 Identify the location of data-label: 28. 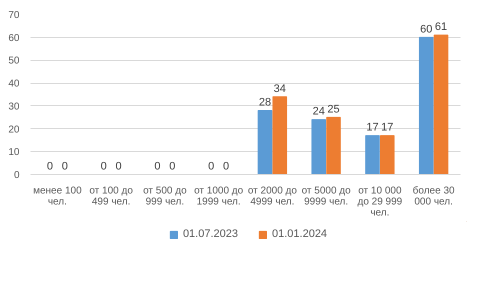
(265, 102).